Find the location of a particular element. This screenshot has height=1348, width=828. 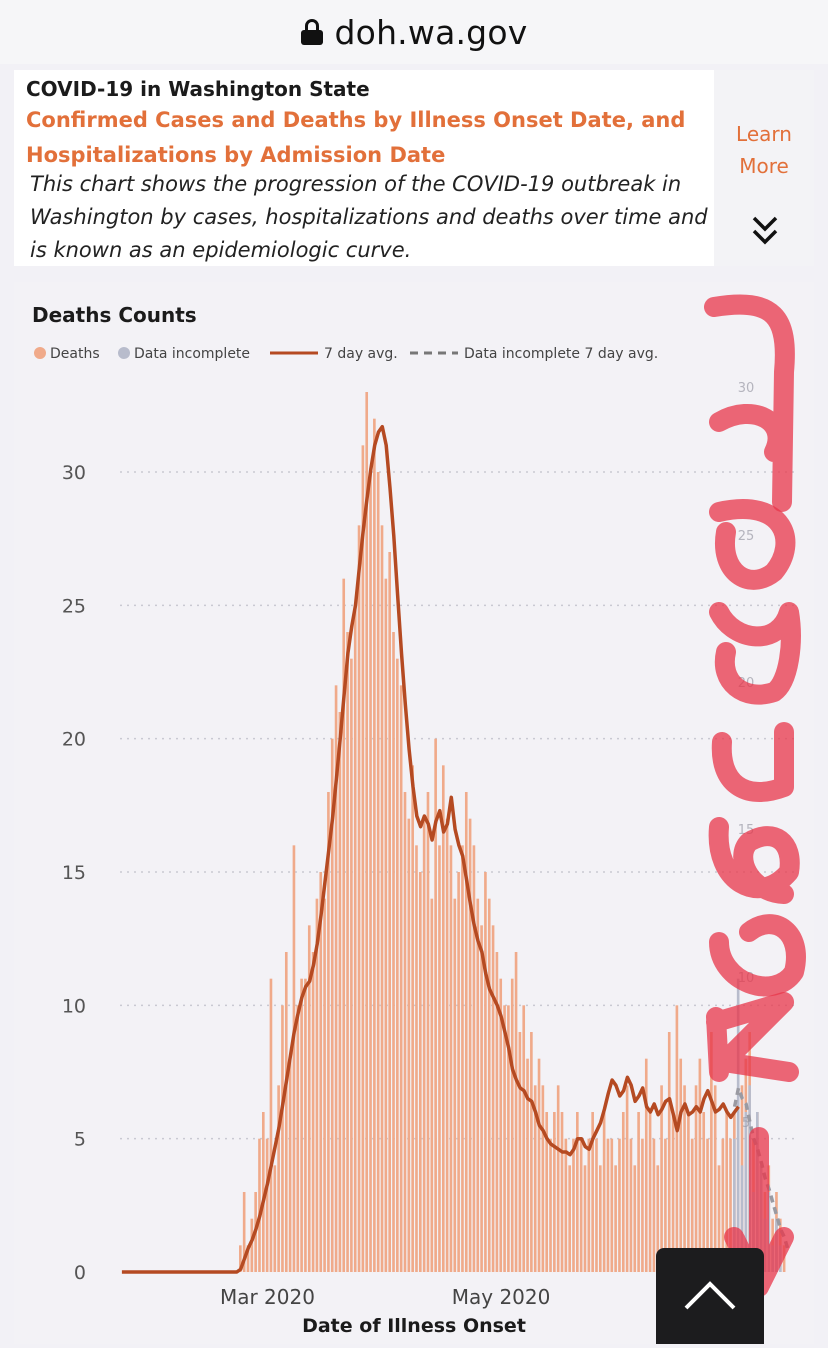

faint-tick-label: 25 is located at coordinates (746, 536).